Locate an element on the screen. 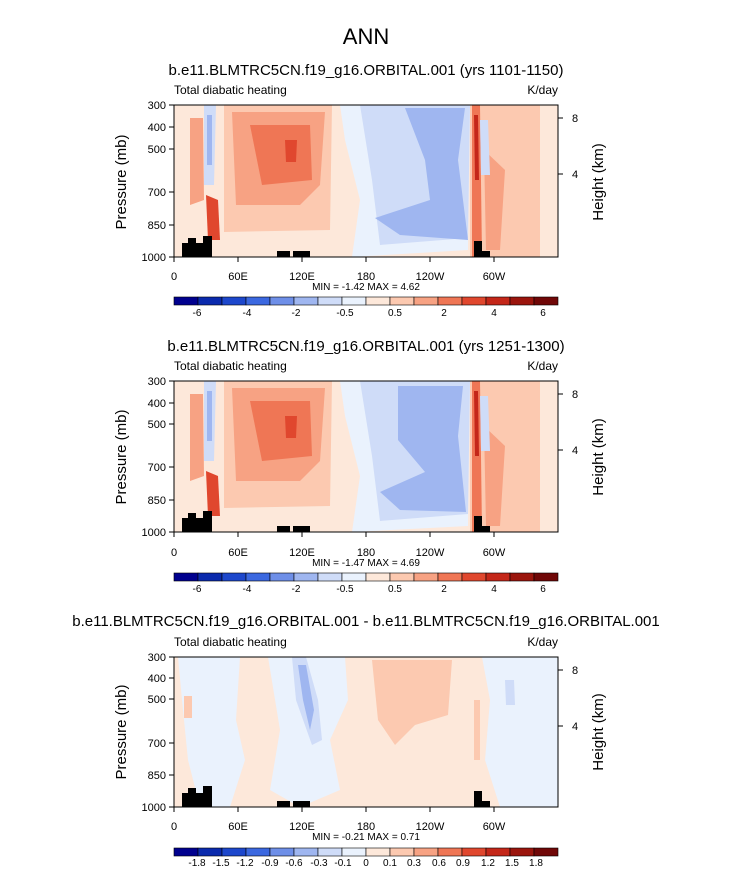 This screenshot has width=733, height=888. contour-cool-deep is located at coordinates (423, 449).